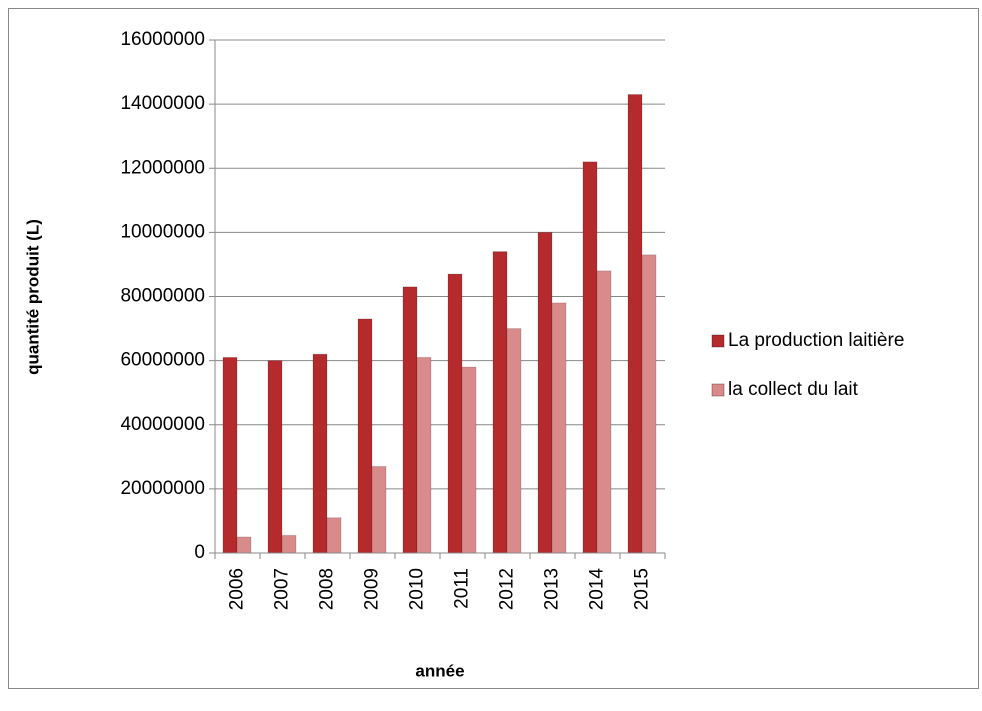 The image size is (982, 711). Describe the element at coordinates (816, 340) in the screenshot. I see `legend-label: La production laitière` at that location.